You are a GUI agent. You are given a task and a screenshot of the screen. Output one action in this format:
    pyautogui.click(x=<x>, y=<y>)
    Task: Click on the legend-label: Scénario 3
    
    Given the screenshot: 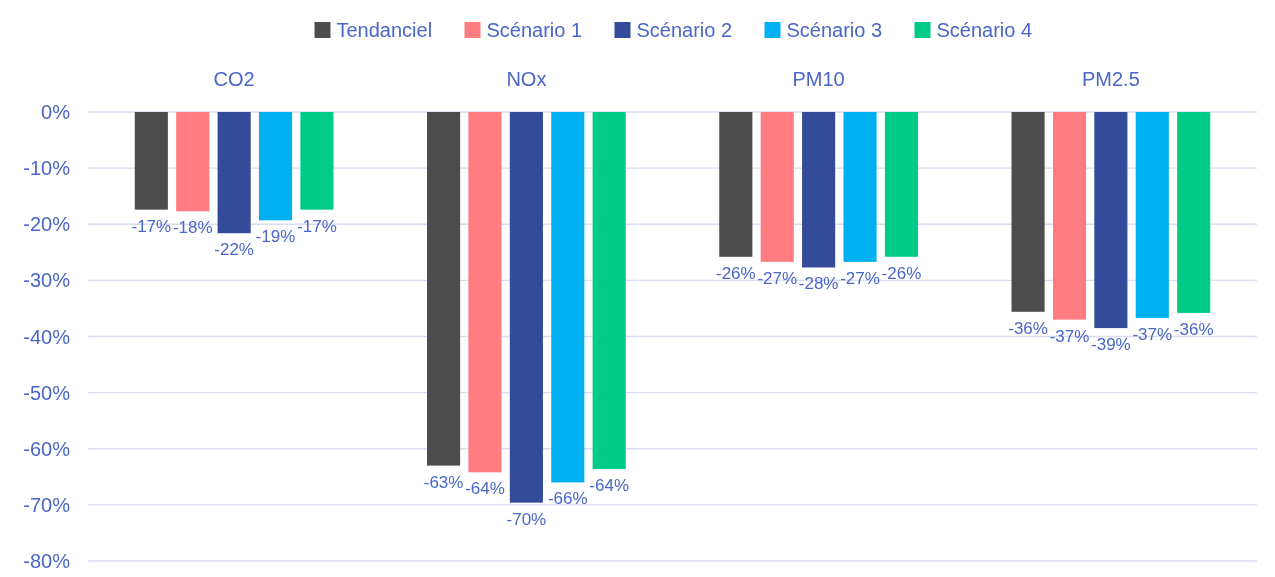 What is the action you would take?
    pyautogui.click(x=834, y=30)
    